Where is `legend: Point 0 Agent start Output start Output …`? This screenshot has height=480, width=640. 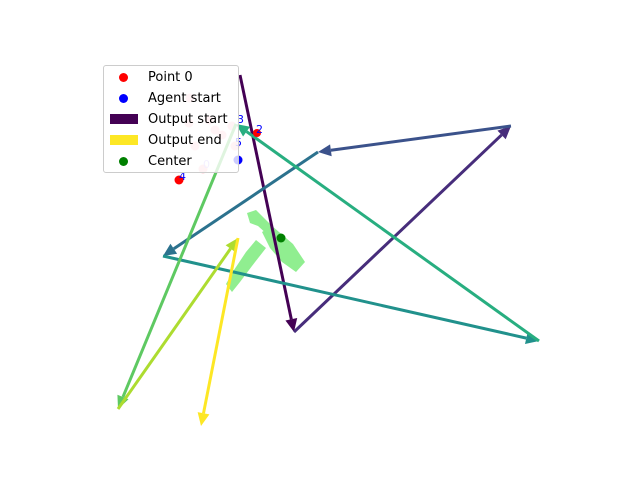
legend: Point 0 Agent start Output start Output … is located at coordinates (171, 119).